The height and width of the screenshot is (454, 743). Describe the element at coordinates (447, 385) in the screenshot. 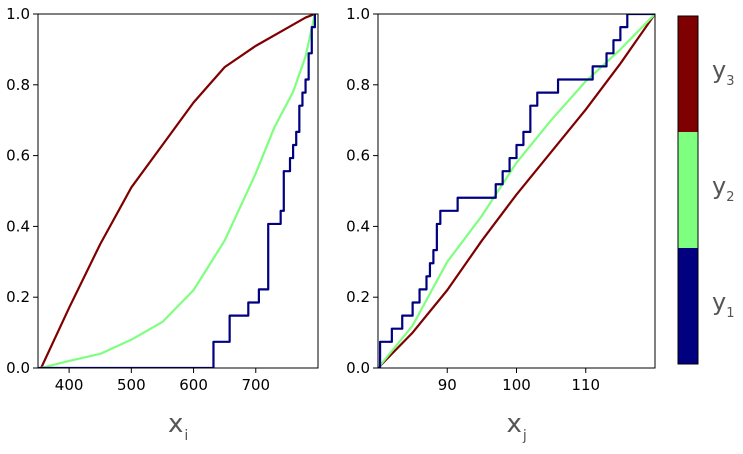

I see `x-tick-label: 90` at that location.